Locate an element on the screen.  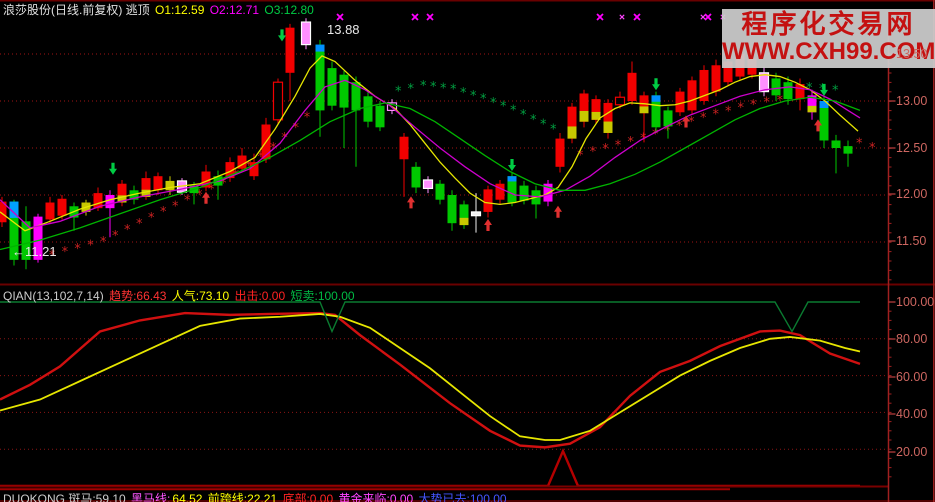
watermark-site-name: 程序化交易网 is located at coordinates (828, 24).